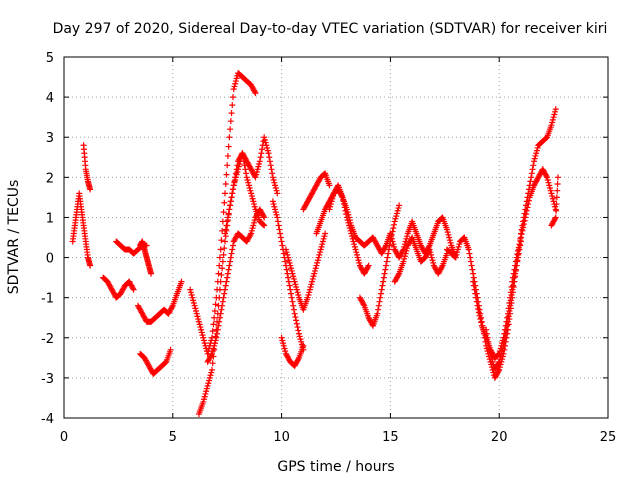 The image size is (640, 480). I want to click on y-tick-label: 5, so click(50, 58).